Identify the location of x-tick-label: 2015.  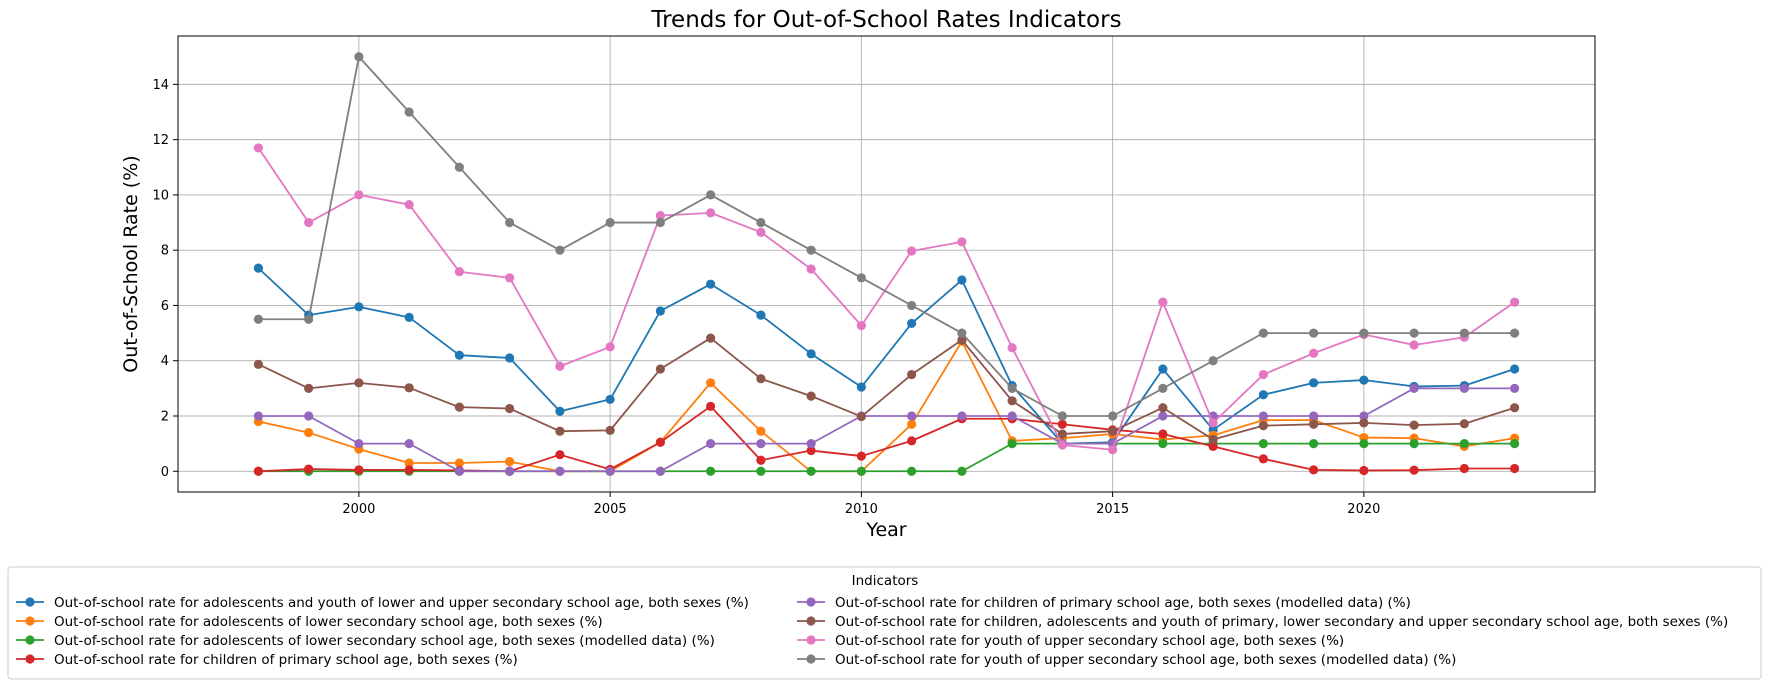
(1112, 509).